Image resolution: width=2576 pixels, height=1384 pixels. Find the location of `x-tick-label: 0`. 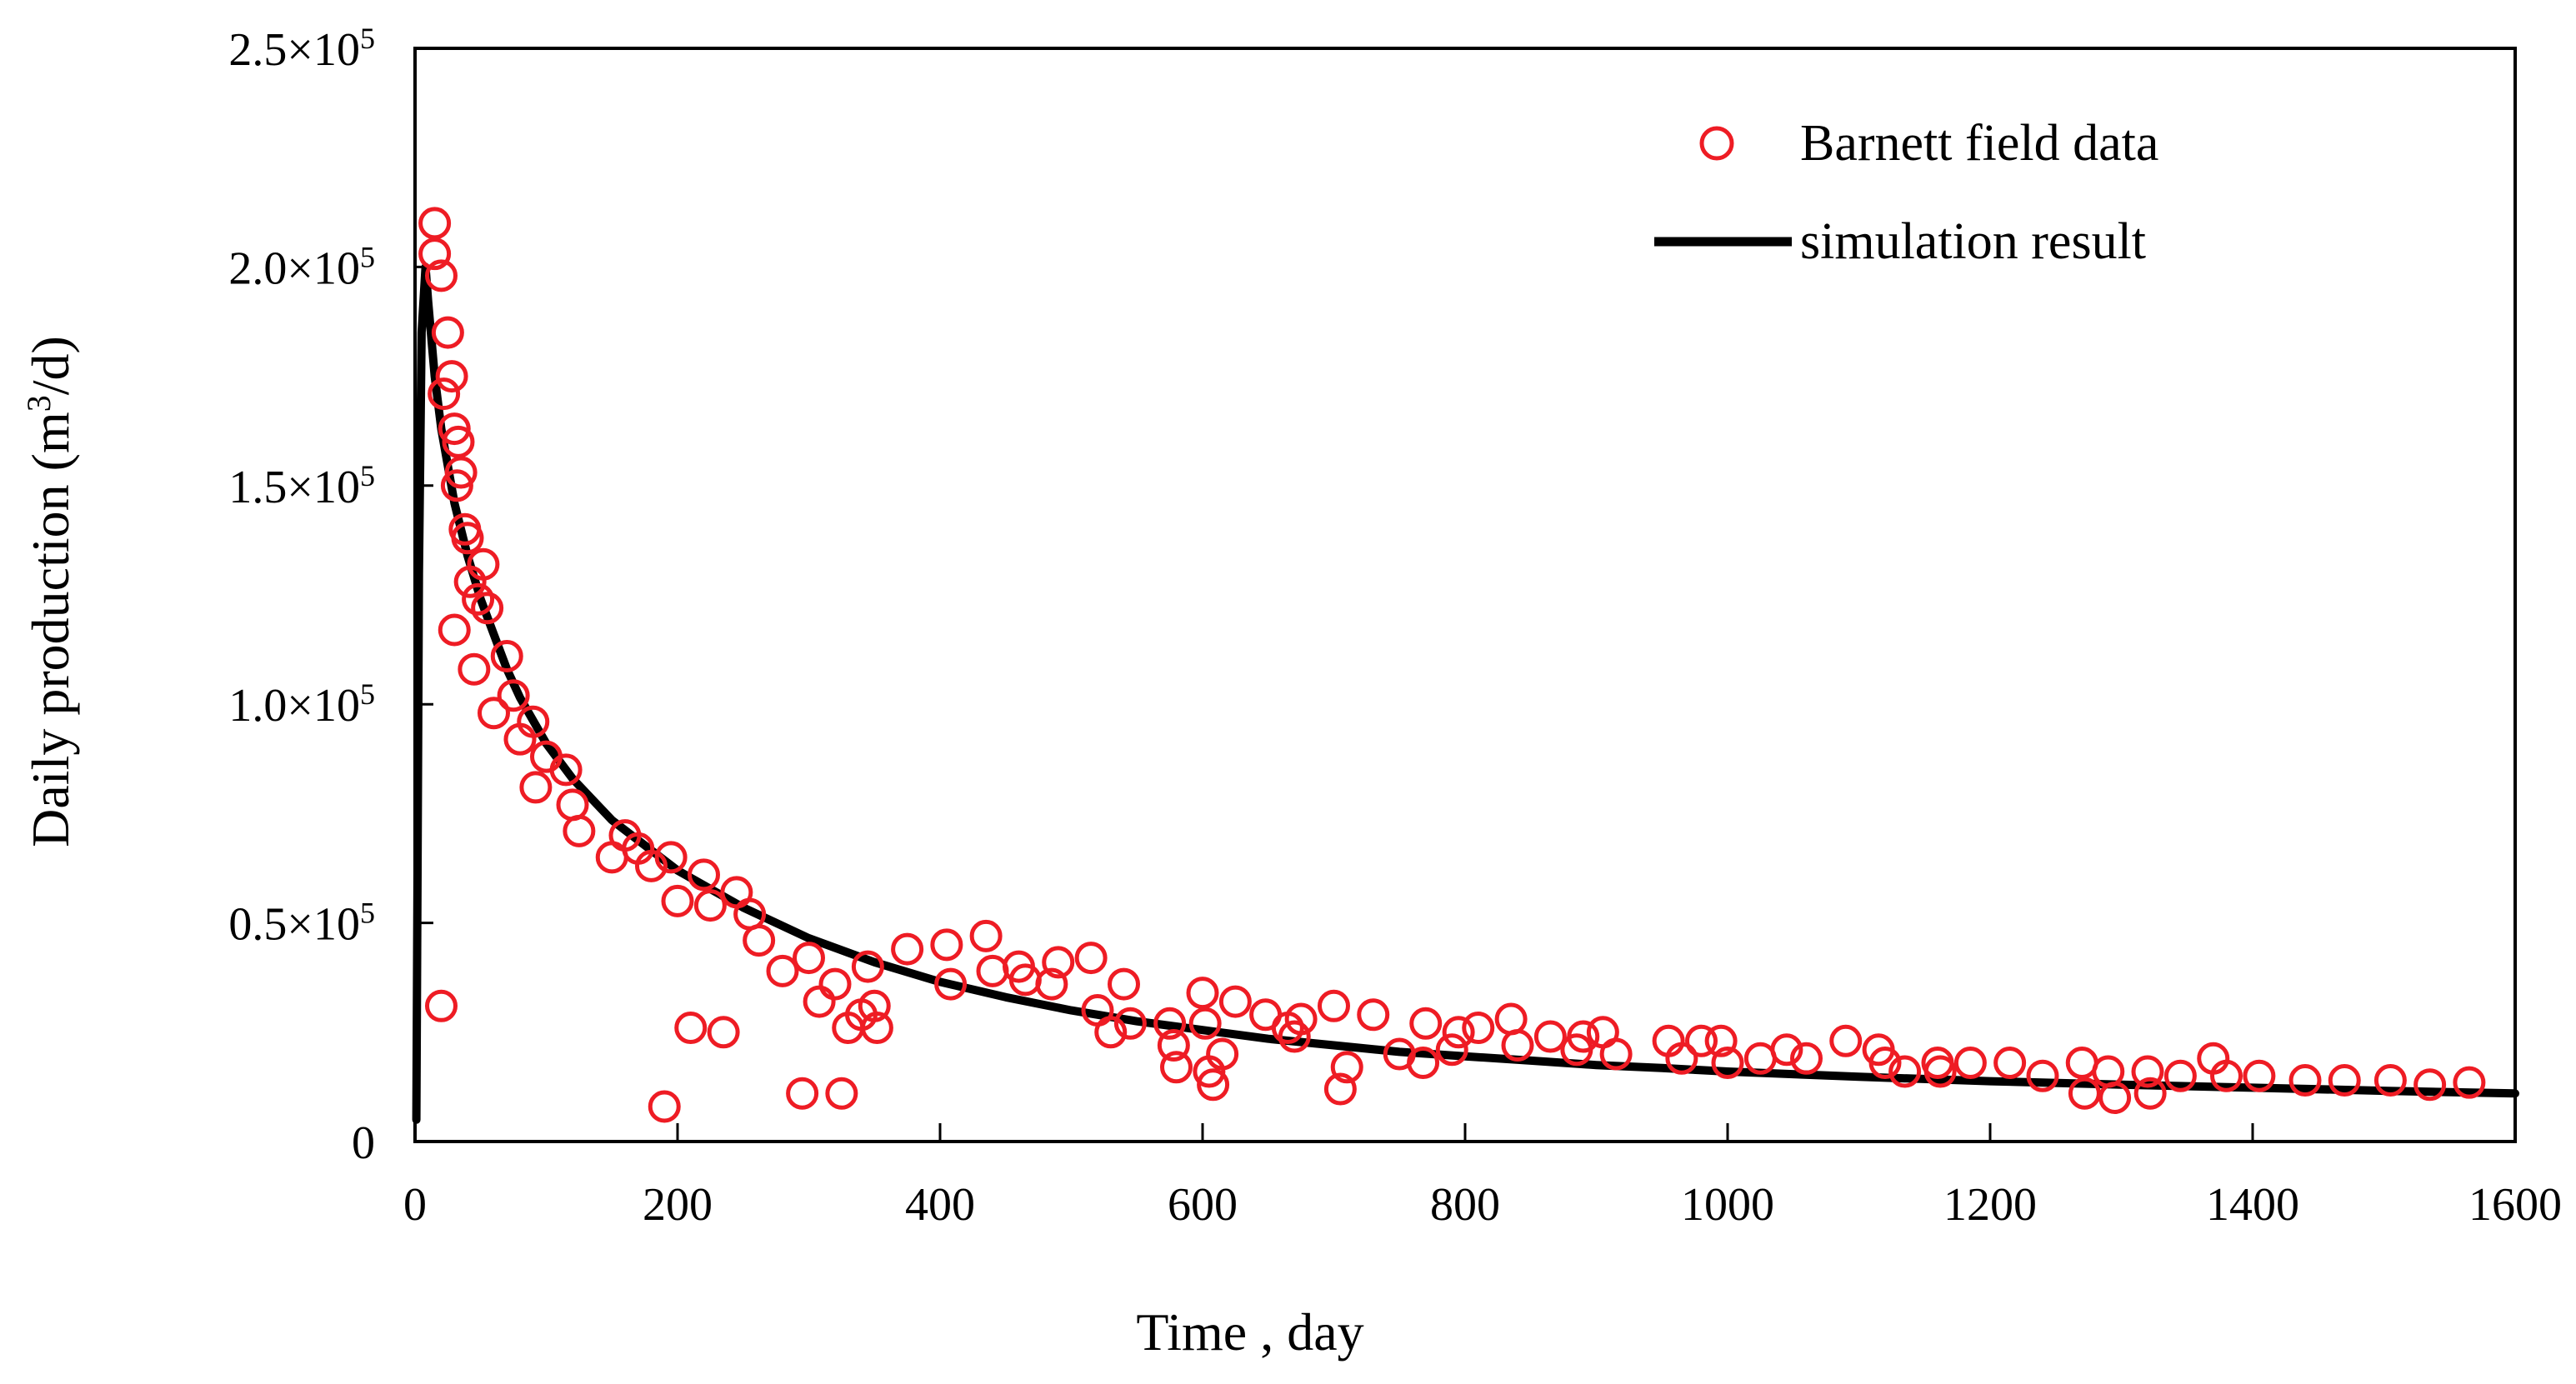

x-tick-label: 0 is located at coordinates (415, 1205).